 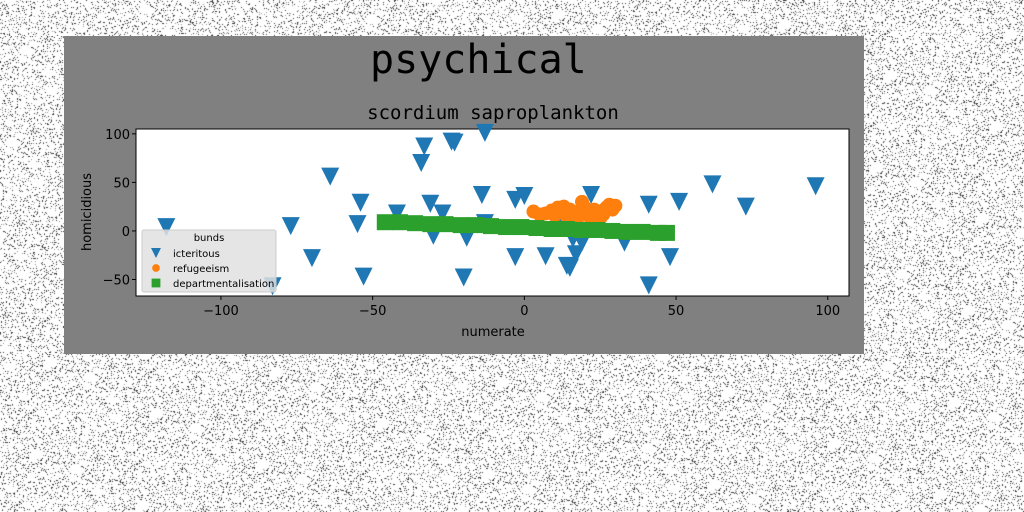 I want to click on y-axis: −50 0 50 100, so click(x=119, y=208).